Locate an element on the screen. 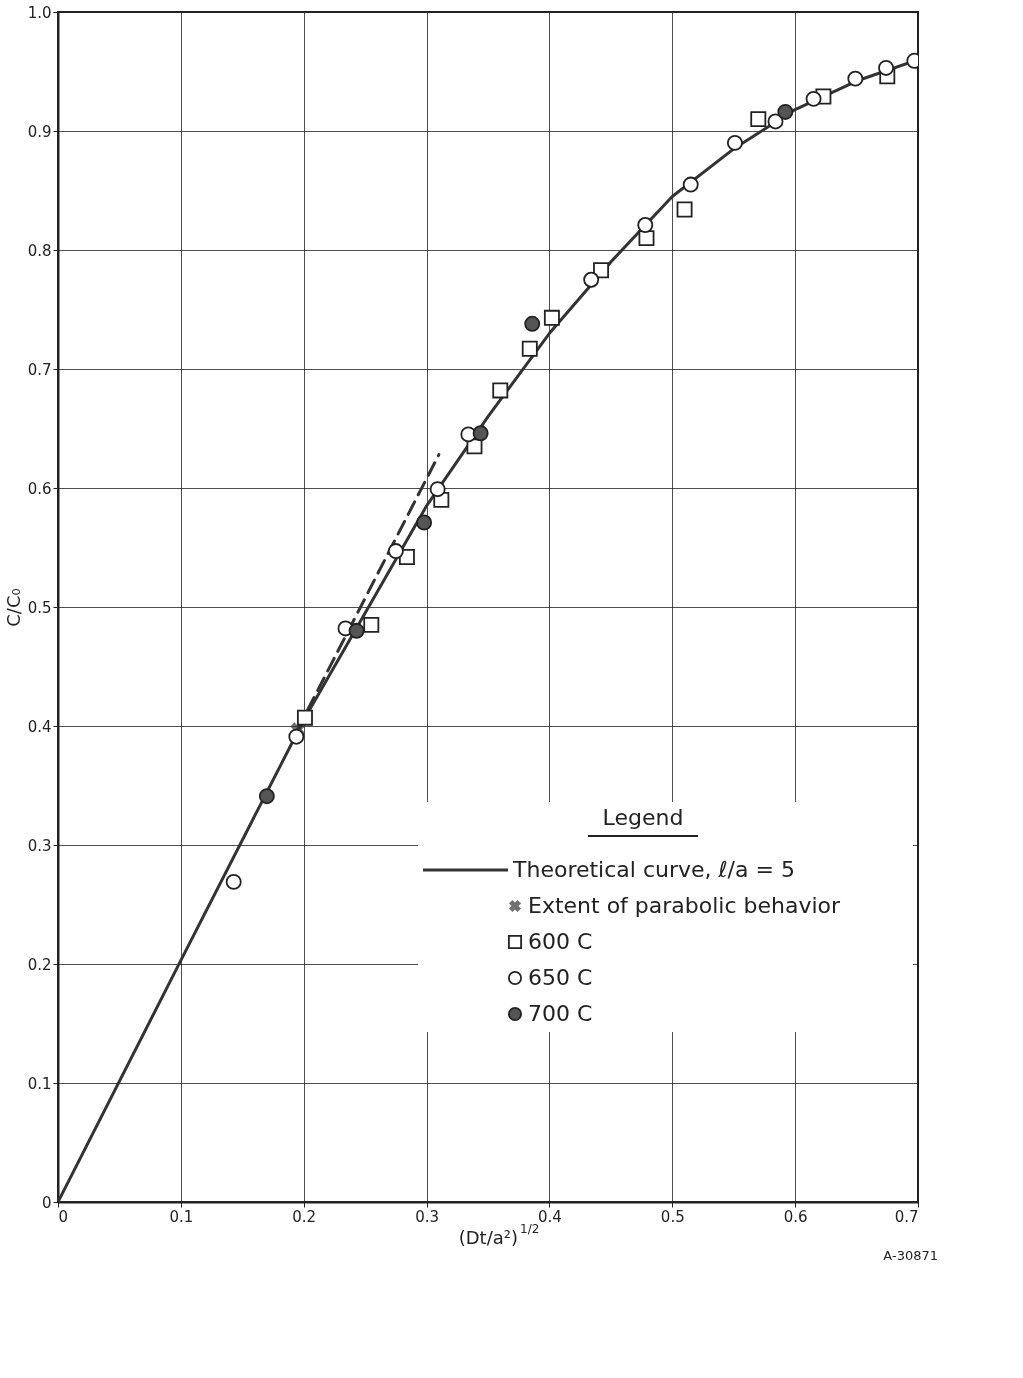 The height and width of the screenshot is (1378, 1023). y-tick-label: 0.3 is located at coordinates (39, 845).